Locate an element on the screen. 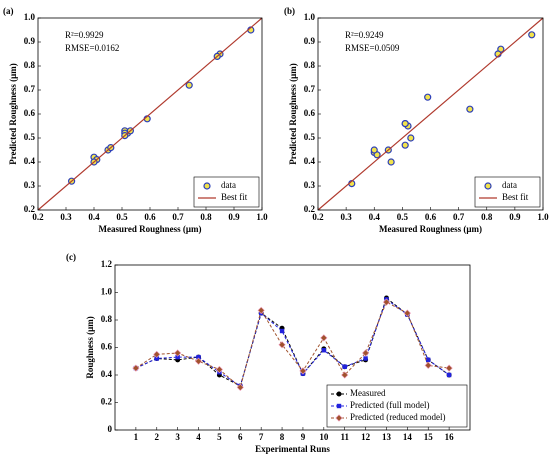 The image size is (550, 458). x-tick-label: 10 is located at coordinates (324, 437).